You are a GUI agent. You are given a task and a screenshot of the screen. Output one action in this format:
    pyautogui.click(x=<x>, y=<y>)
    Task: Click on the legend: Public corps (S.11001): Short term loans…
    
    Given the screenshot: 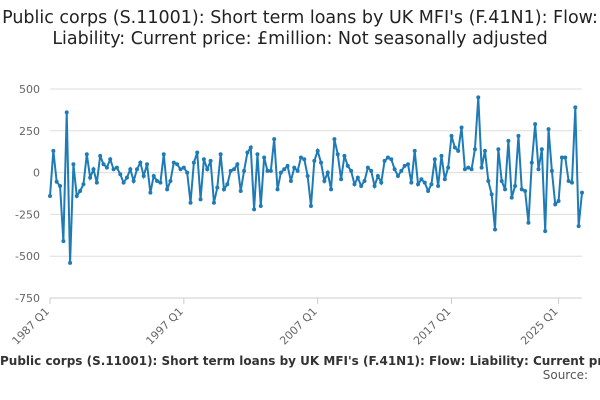 What is the action you would take?
    pyautogui.click(x=300, y=360)
    